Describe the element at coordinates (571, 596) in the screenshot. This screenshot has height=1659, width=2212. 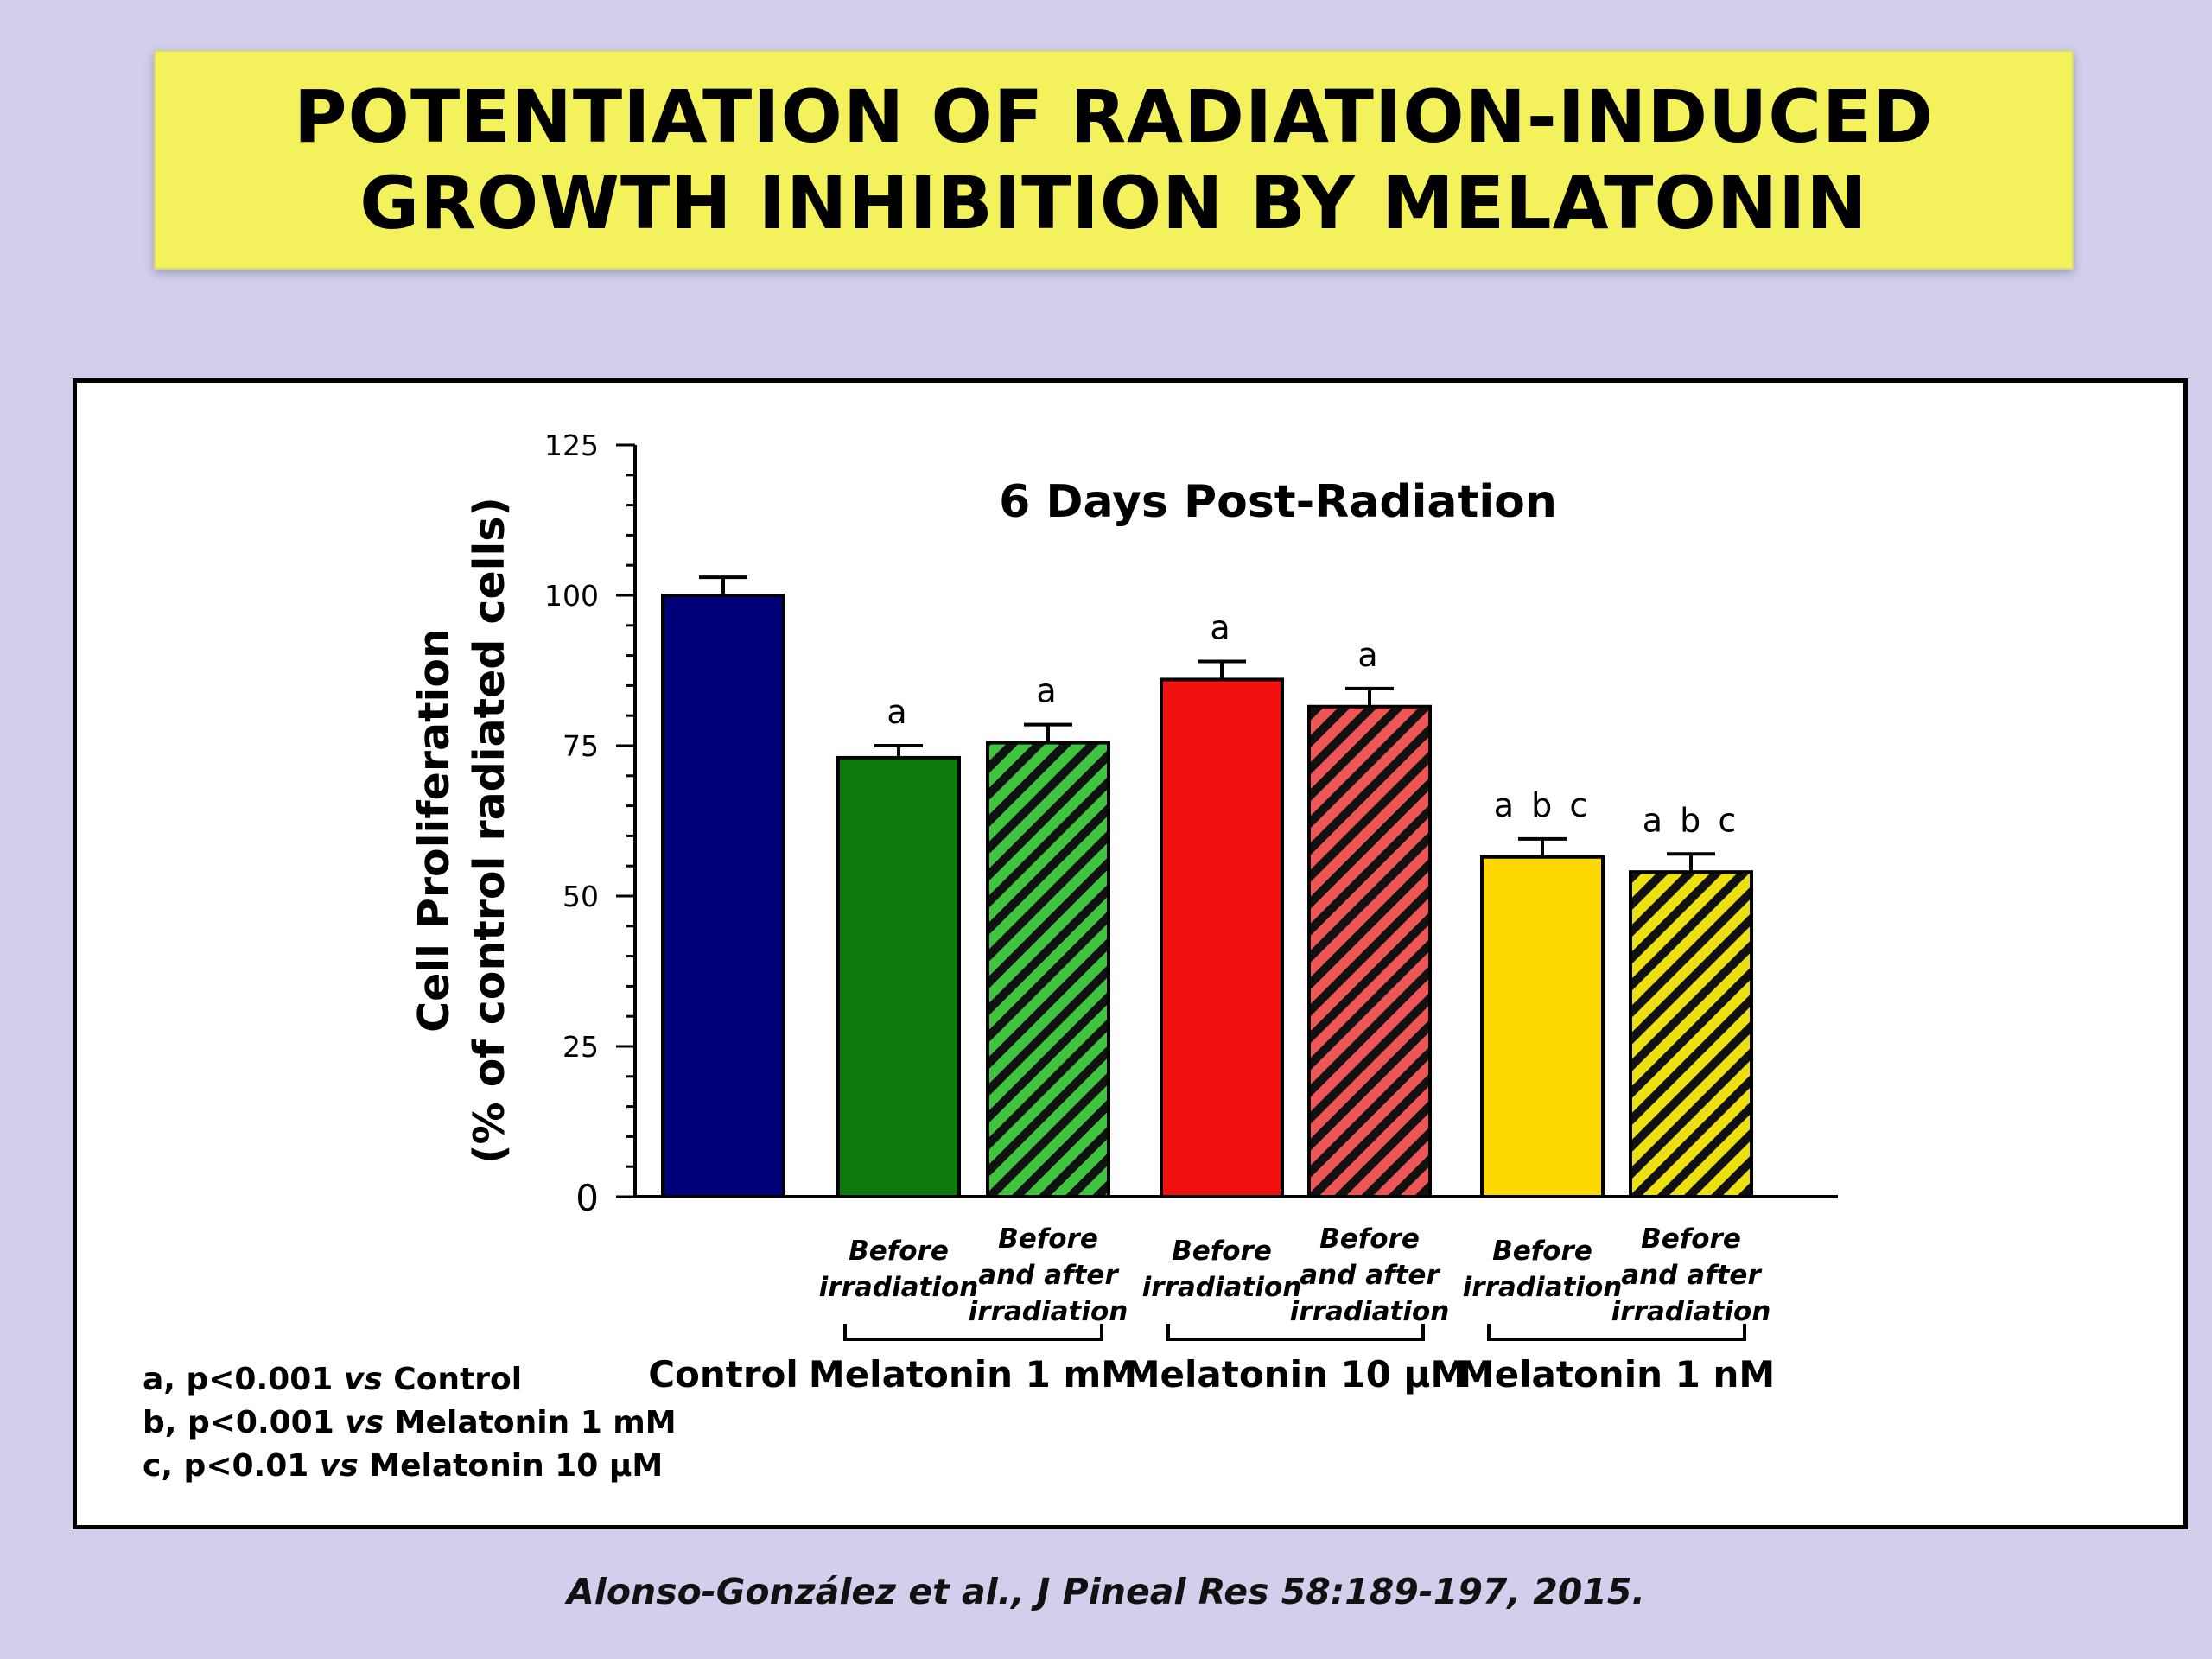
I see `y-tick-label: 100` at that location.